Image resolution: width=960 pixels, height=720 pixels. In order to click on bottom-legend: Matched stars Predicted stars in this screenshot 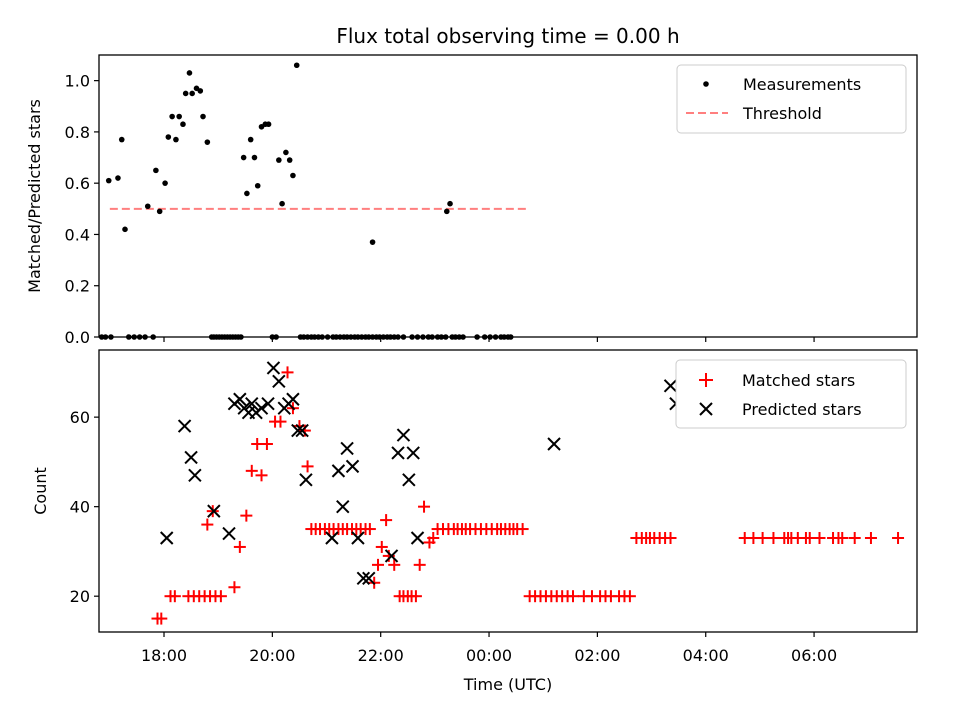, I will do `click(791, 394)`.